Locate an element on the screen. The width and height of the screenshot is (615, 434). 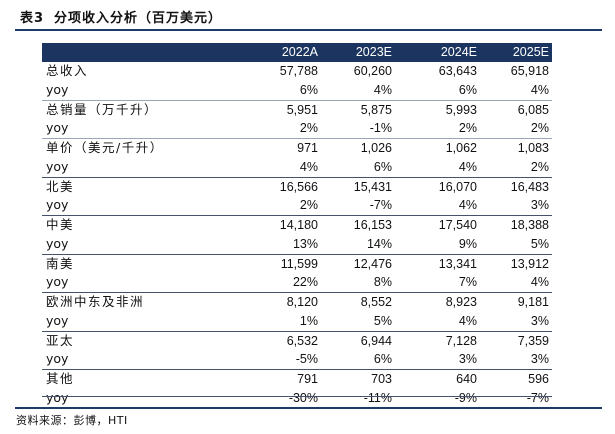
header-2025e: 2025E is located at coordinates (530, 52).